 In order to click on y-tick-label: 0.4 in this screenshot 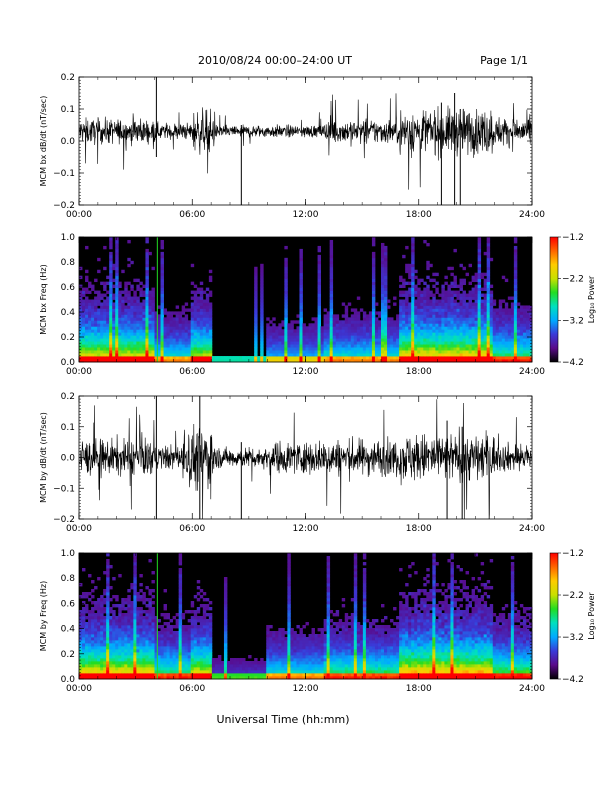, I will do `click(68, 313)`.